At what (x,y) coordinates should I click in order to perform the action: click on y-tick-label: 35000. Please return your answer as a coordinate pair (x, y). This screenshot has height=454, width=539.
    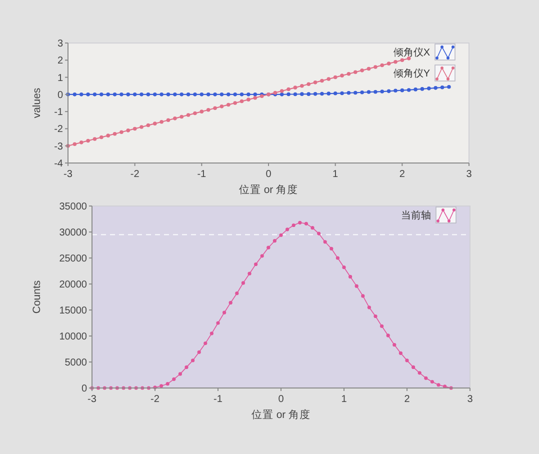
    Looking at the image, I should click on (73, 207).